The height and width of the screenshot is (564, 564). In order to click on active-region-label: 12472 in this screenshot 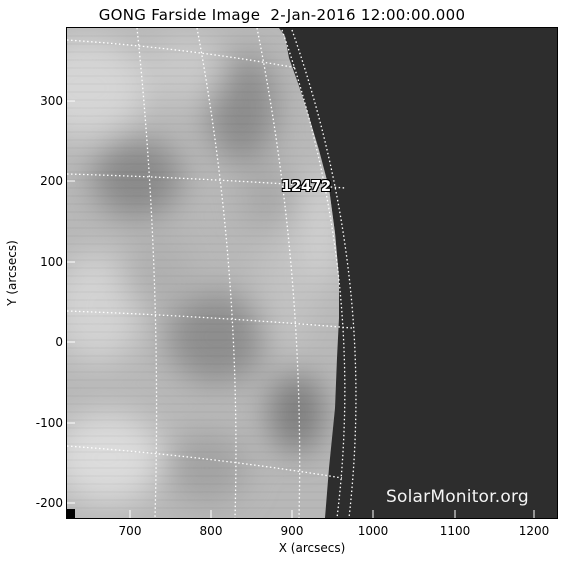, I will do `click(306, 186)`.